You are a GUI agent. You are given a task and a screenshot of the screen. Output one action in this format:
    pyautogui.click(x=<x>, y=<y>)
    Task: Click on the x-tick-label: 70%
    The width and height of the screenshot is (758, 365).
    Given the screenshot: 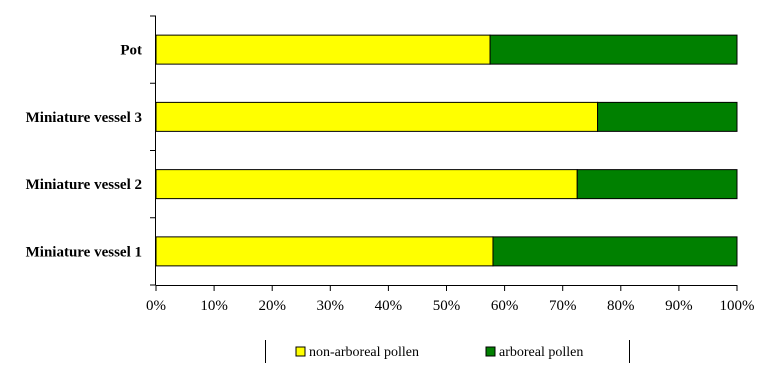 What is the action you would take?
    pyautogui.click(x=563, y=306)
    